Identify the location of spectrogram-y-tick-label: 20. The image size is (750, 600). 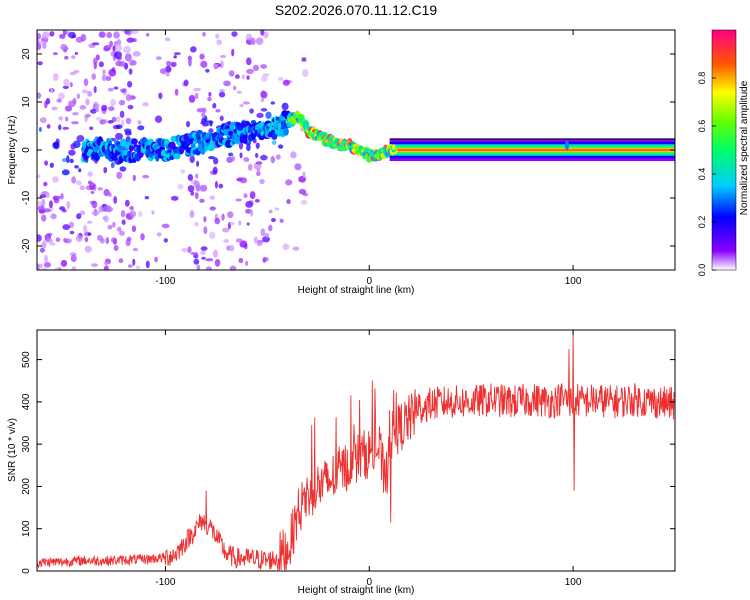
(26, 54).